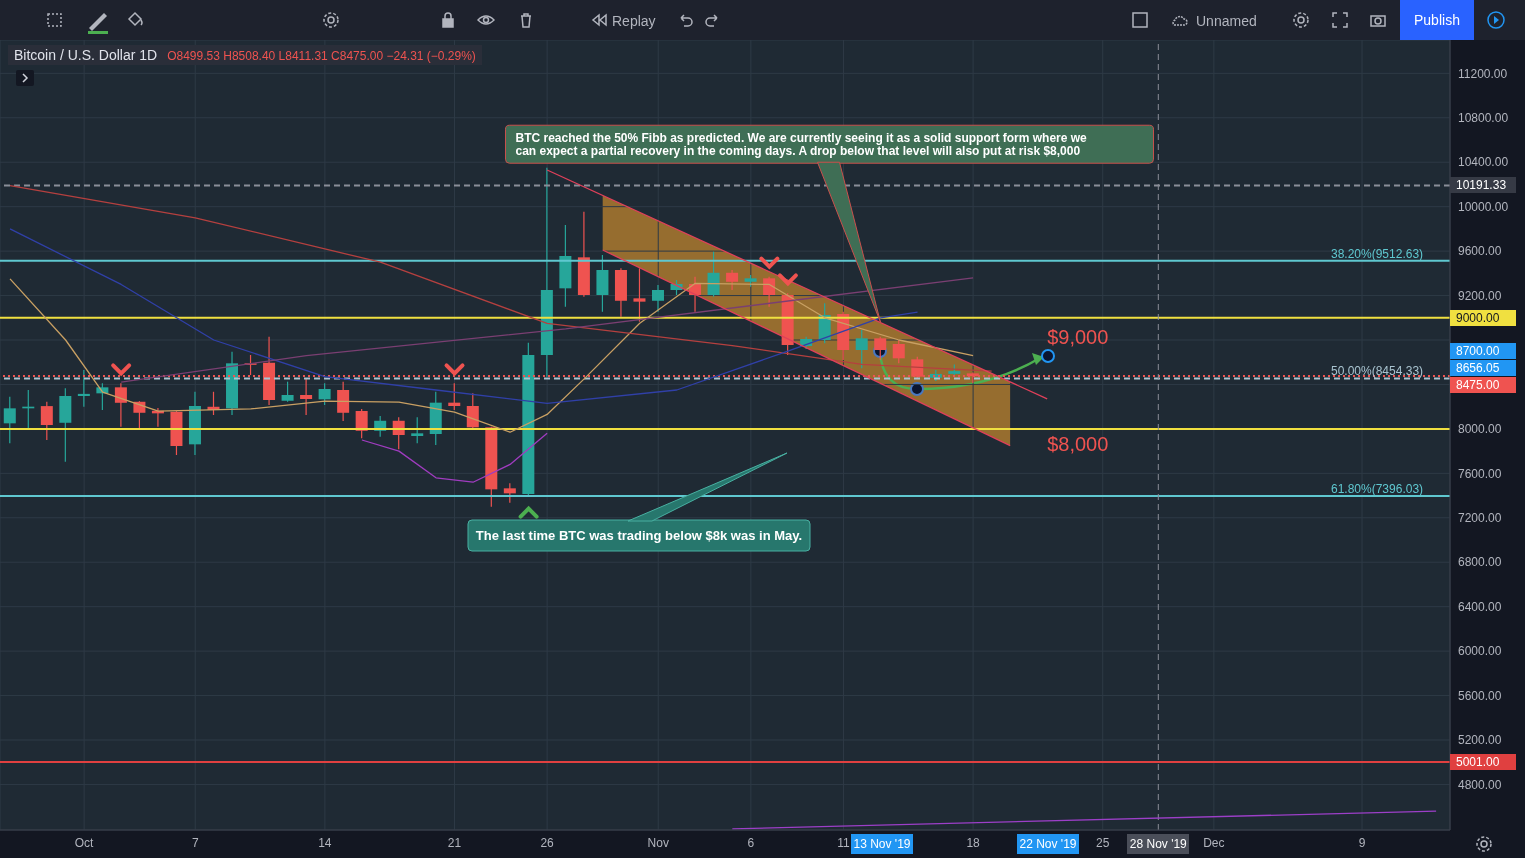 The height and width of the screenshot is (858, 1525). Describe the element at coordinates (639, 535) in the screenshot. I see `annotation: The last time BTC was trading below $8k was in May.` at that location.